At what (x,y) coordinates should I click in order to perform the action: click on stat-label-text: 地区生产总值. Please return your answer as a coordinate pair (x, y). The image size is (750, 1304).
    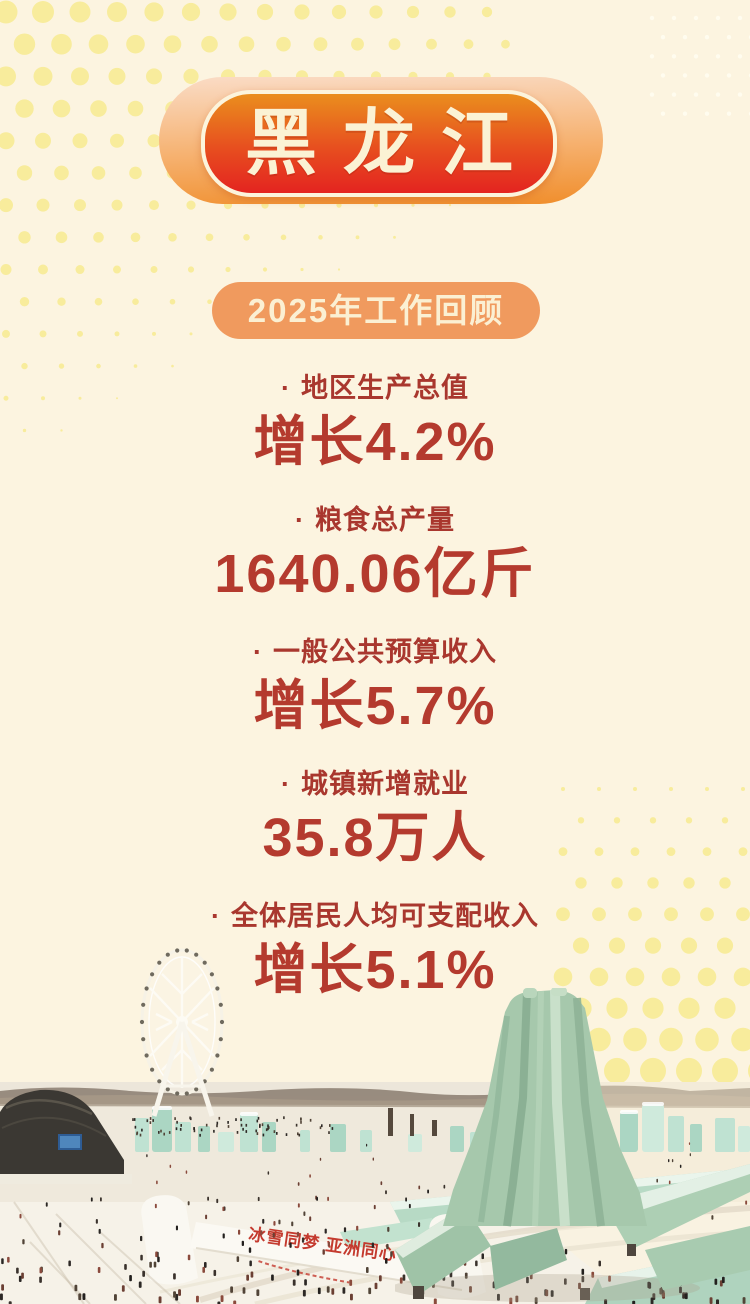
    Looking at the image, I should click on (385, 388).